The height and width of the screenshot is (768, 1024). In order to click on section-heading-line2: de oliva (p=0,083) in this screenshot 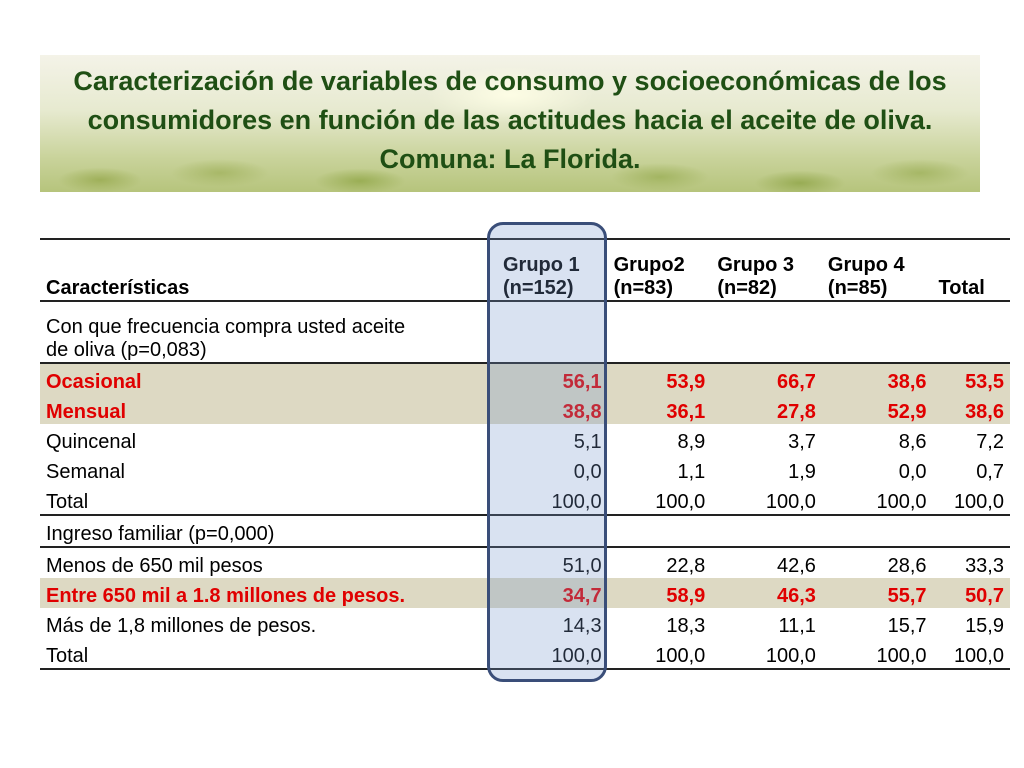, I will do `click(126, 350)`.